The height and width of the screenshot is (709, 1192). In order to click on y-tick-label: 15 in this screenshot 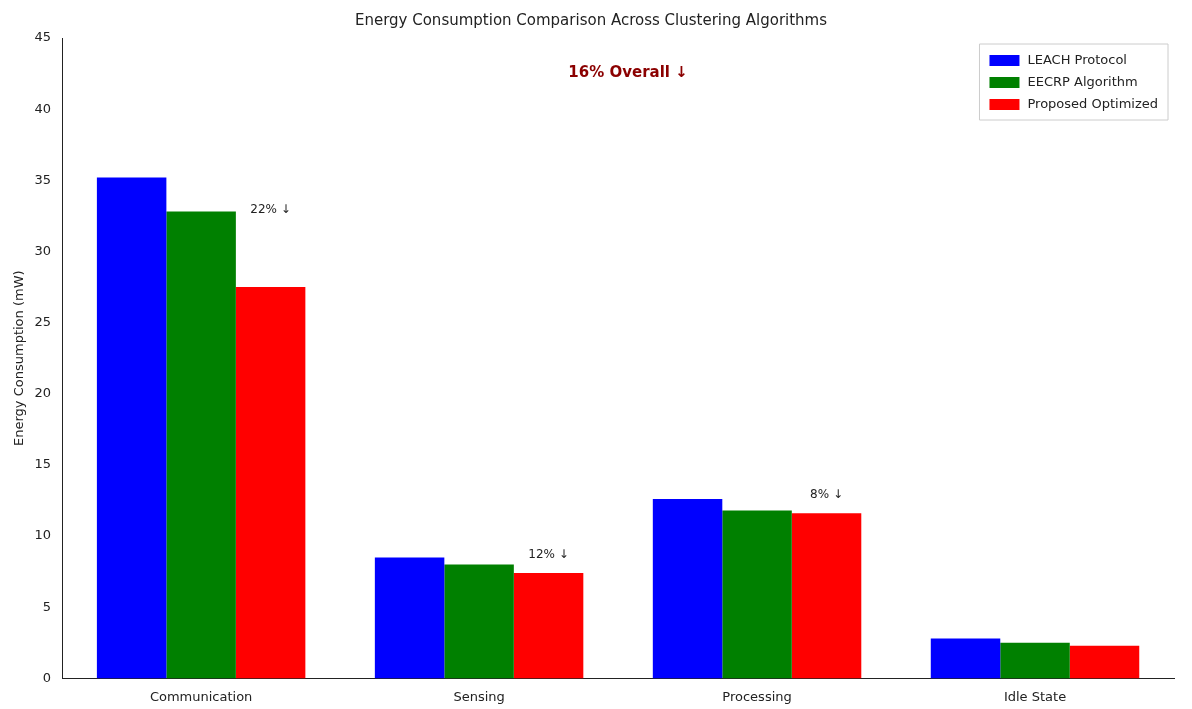, I will do `click(43, 464)`.